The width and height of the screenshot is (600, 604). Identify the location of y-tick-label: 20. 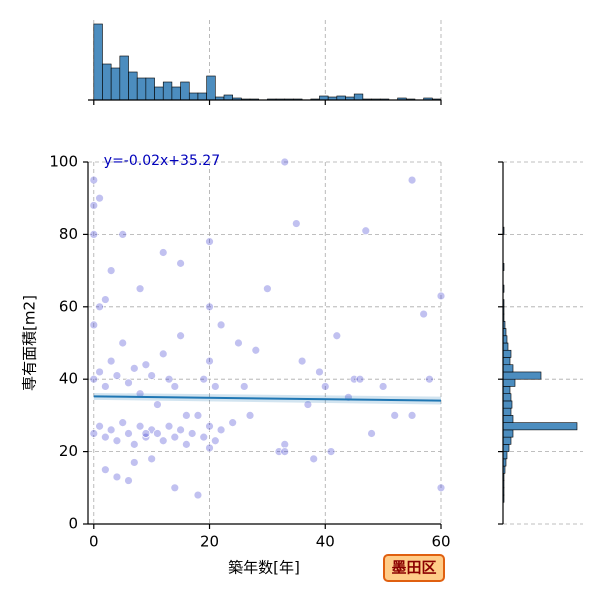
(68, 451).